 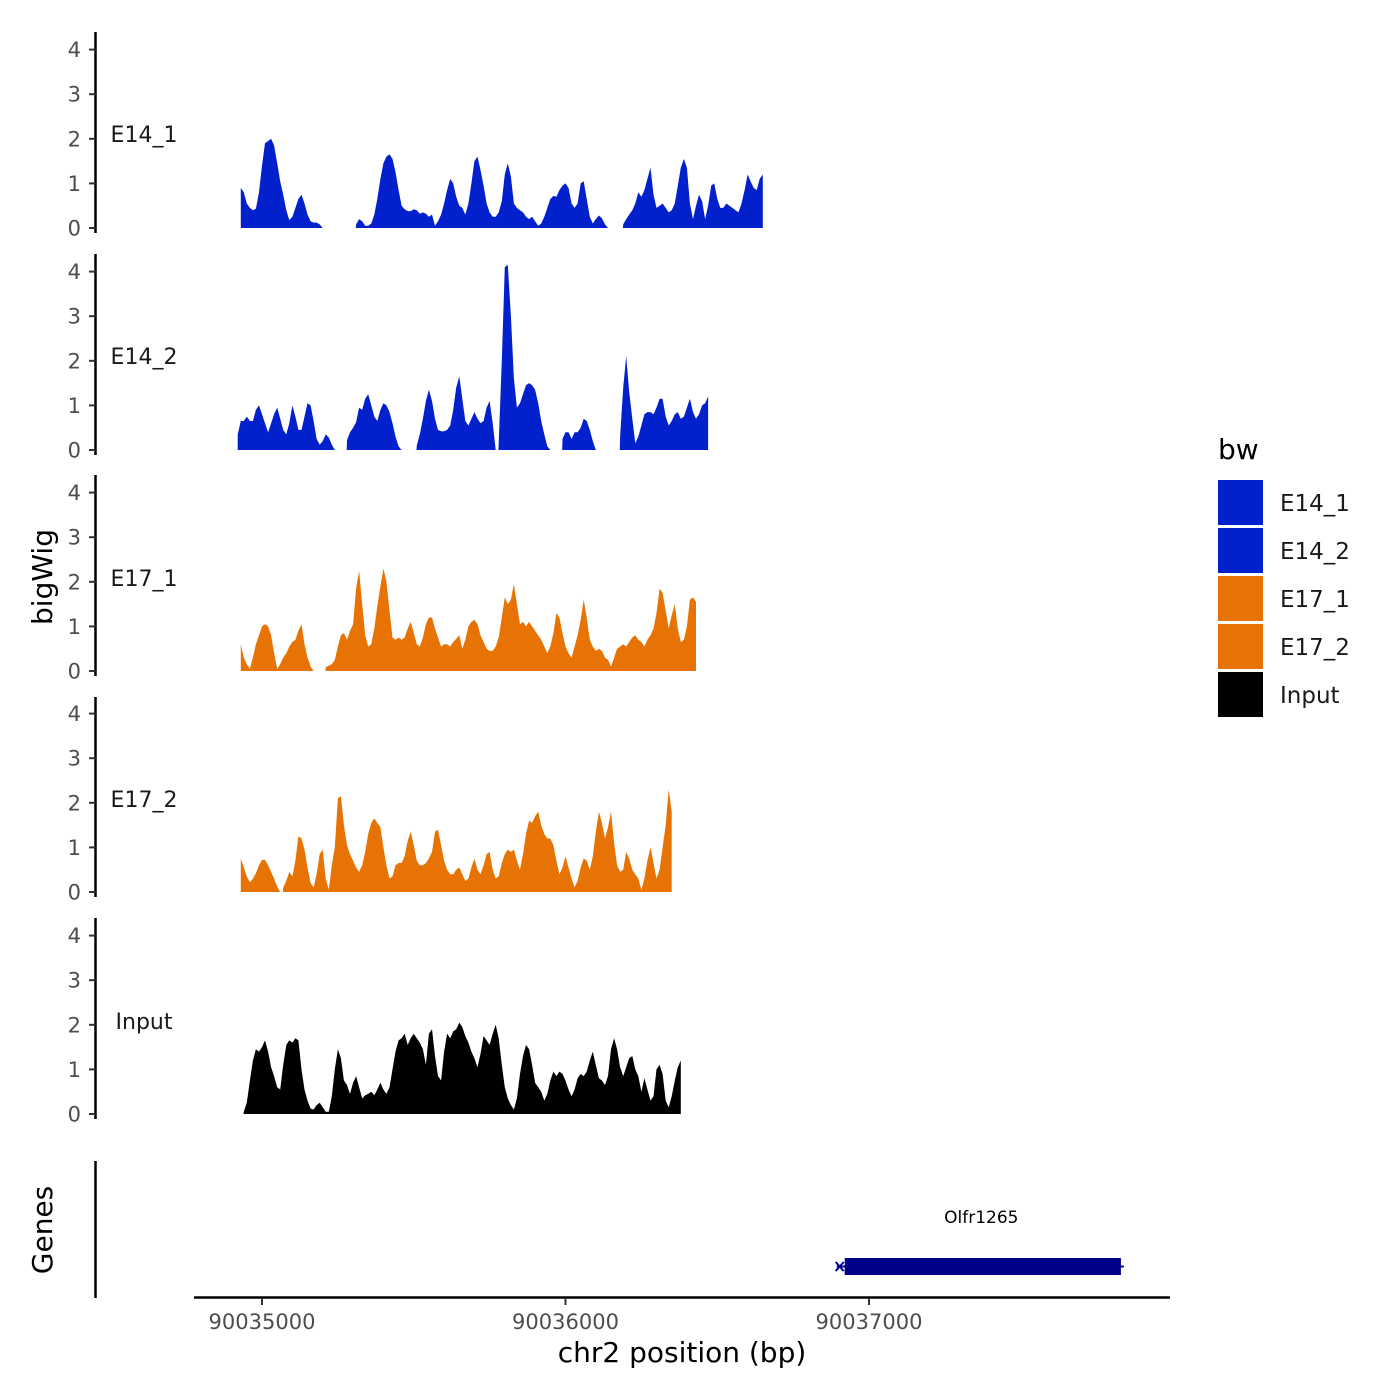 I want to click on track-label: E14_2, so click(x=144, y=357).